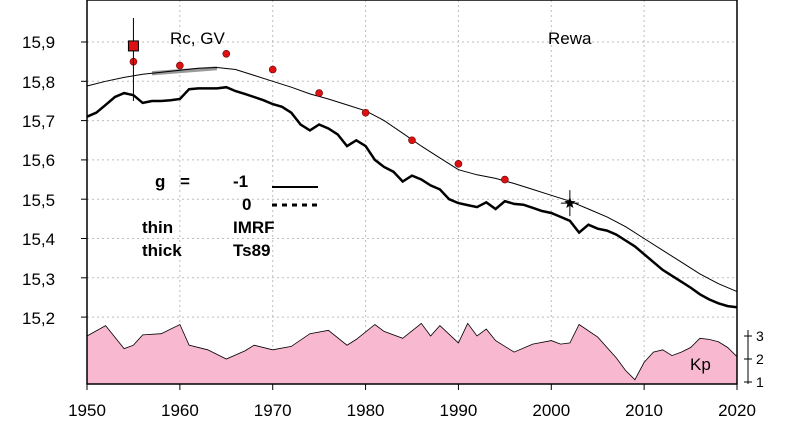 This screenshot has width=800, height=441. I want to click on x-tick-label: 2000, so click(551, 410).